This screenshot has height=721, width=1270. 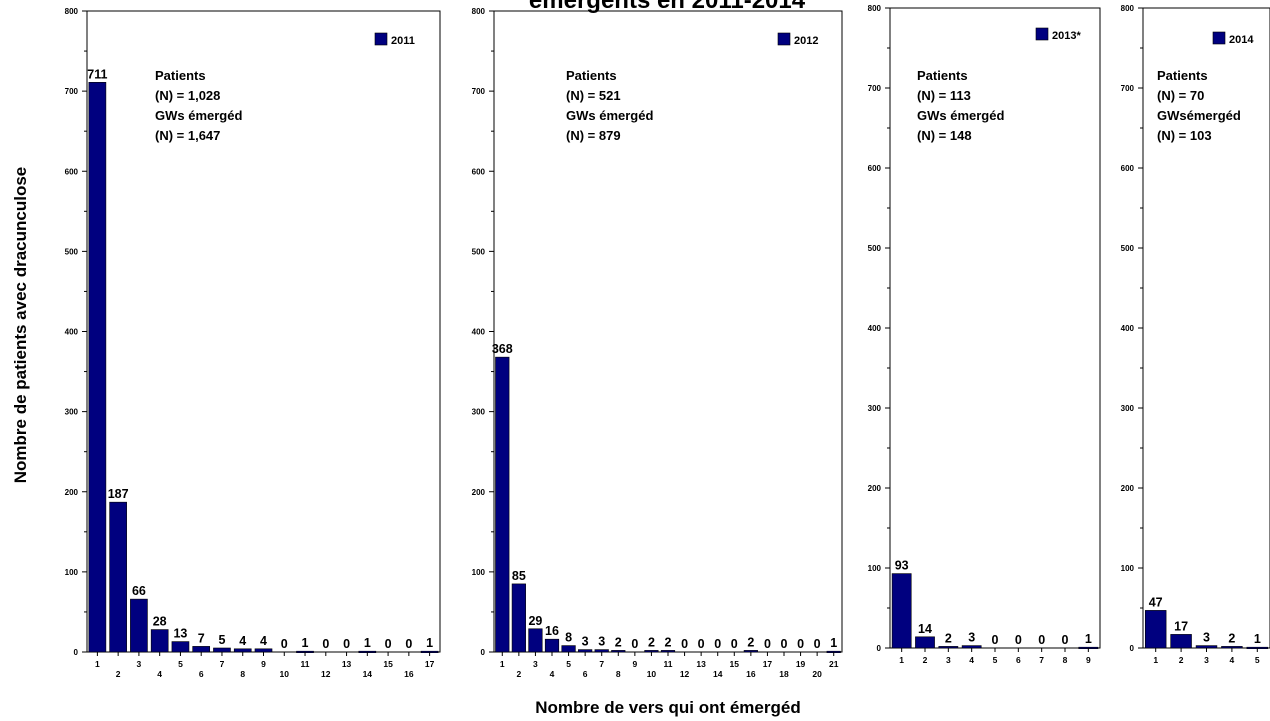 What do you see at coordinates (944, 95) in the screenshot?
I see `annotation-line: (N) = 113` at bounding box center [944, 95].